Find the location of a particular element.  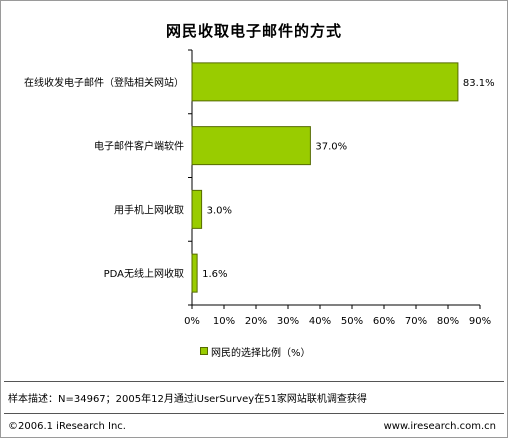

data-label: 1.6% is located at coordinates (214, 274).